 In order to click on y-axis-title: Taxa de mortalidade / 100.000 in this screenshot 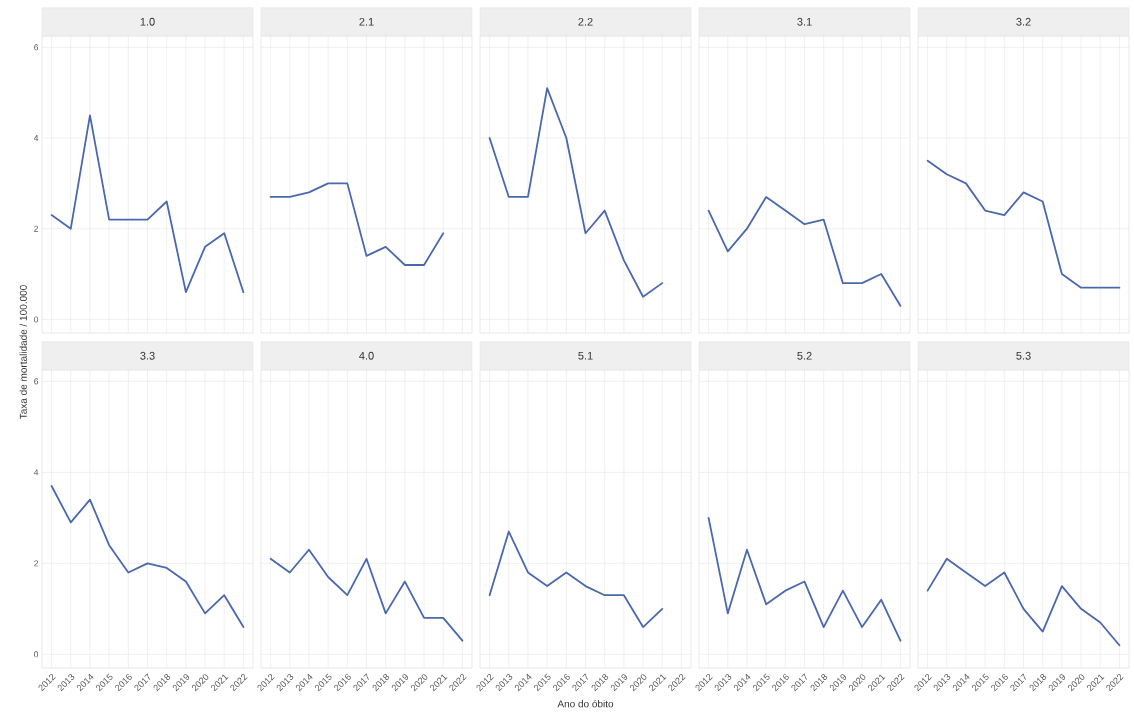, I will do `click(23, 352)`.